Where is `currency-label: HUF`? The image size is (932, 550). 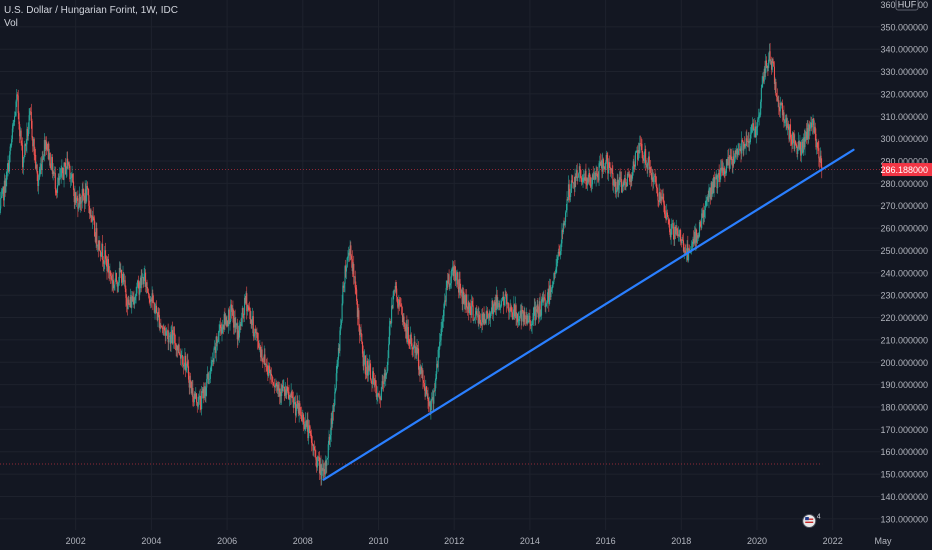
currency-label: HUF is located at coordinates (907, 5).